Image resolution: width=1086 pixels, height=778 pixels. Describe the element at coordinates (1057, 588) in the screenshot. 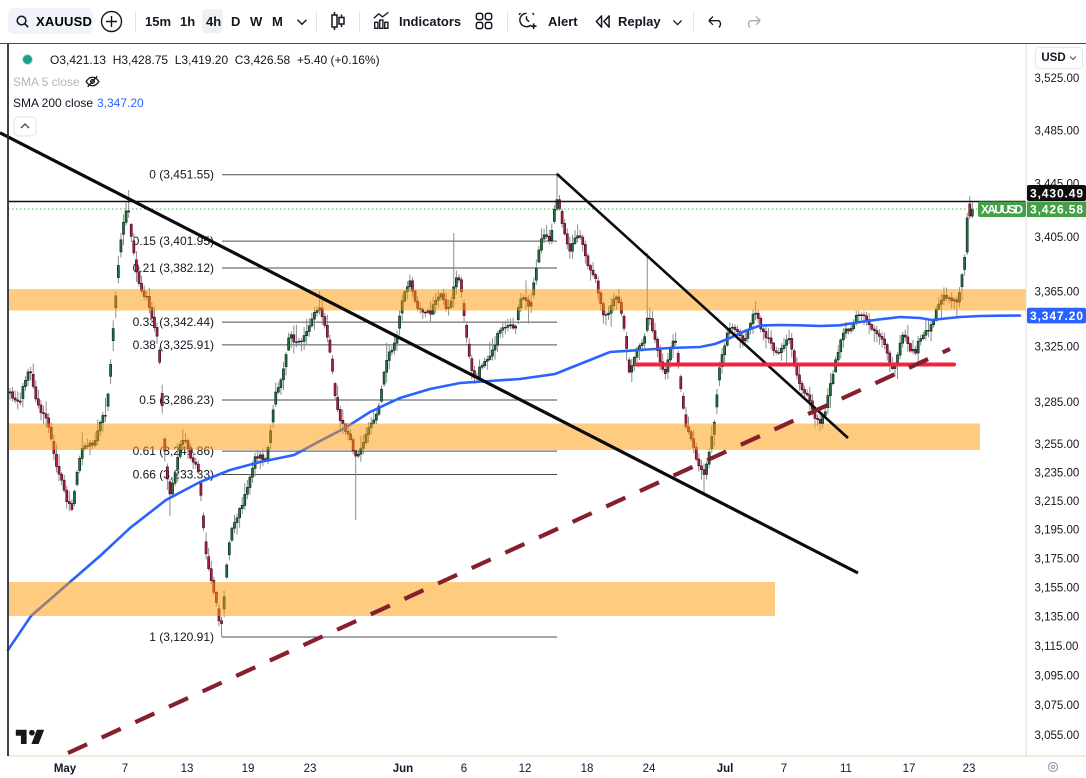

I see `svg-text: 3,155.00` at that location.